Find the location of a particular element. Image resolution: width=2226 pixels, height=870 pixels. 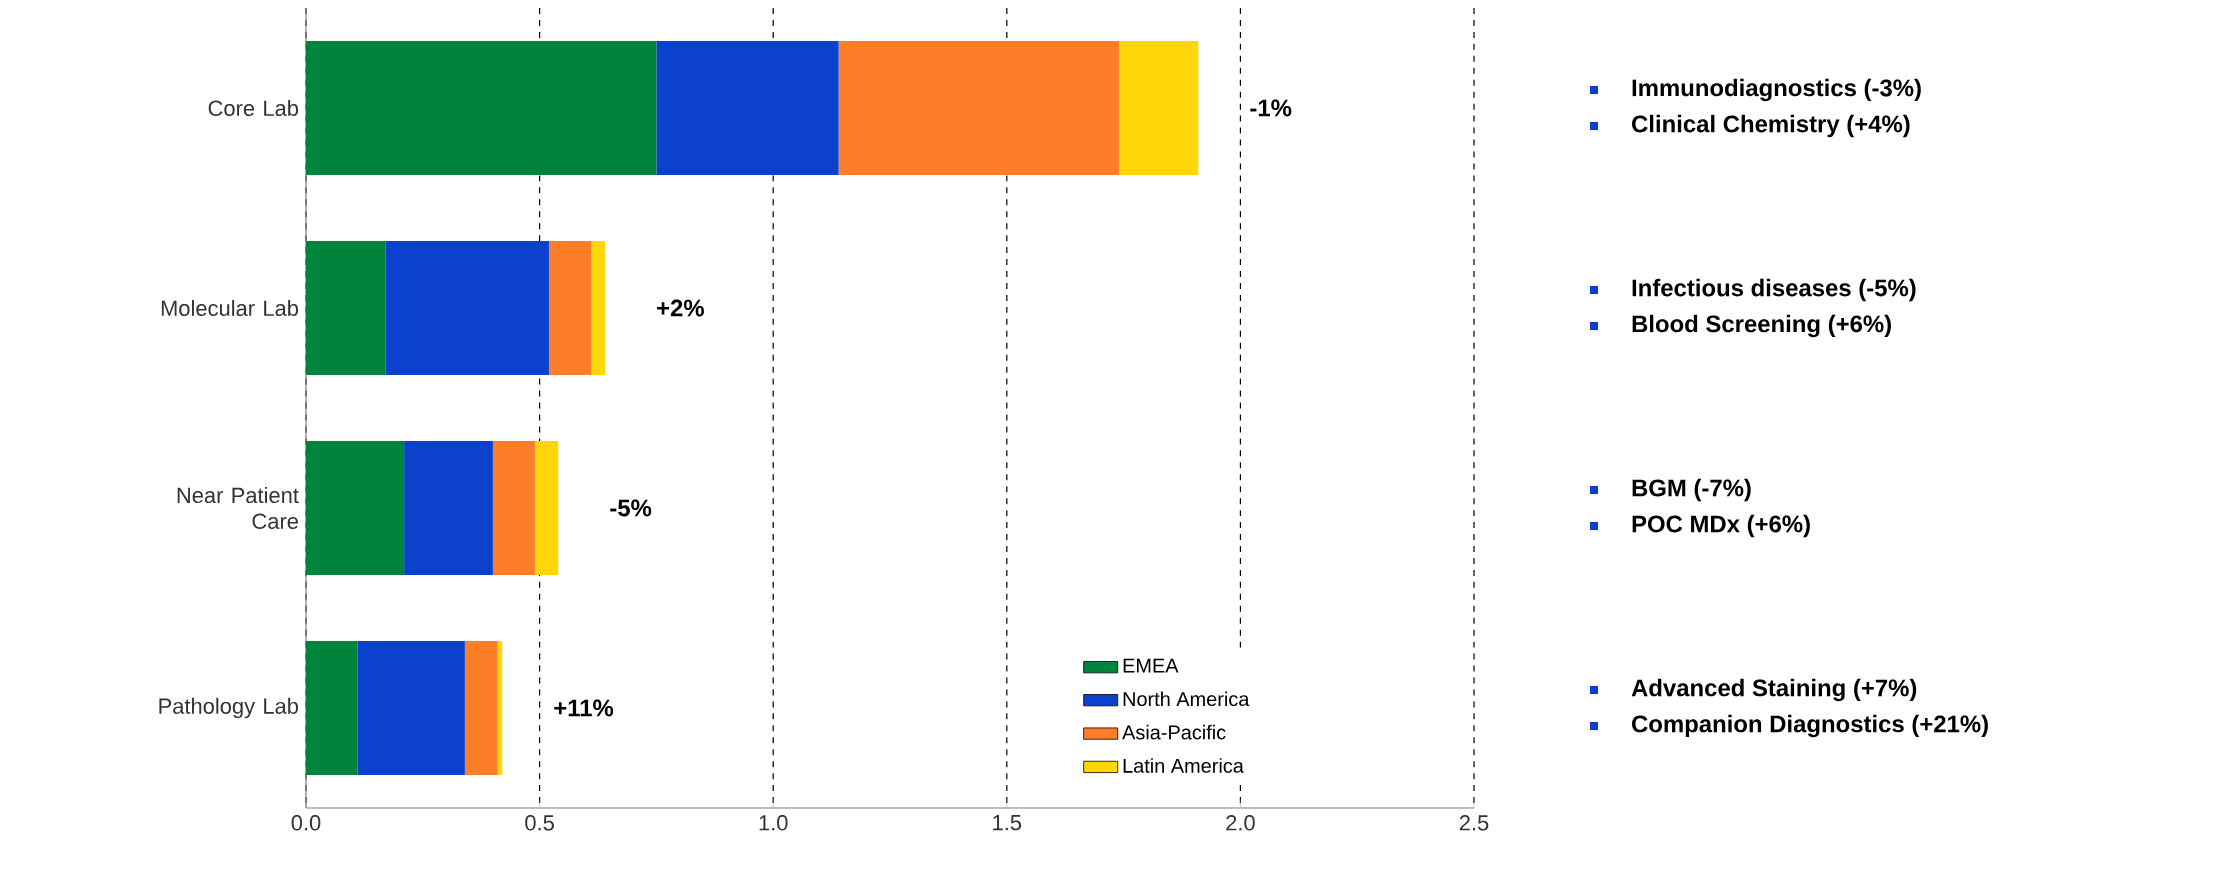

x-tick-label: 2.5 is located at coordinates (1474, 823).